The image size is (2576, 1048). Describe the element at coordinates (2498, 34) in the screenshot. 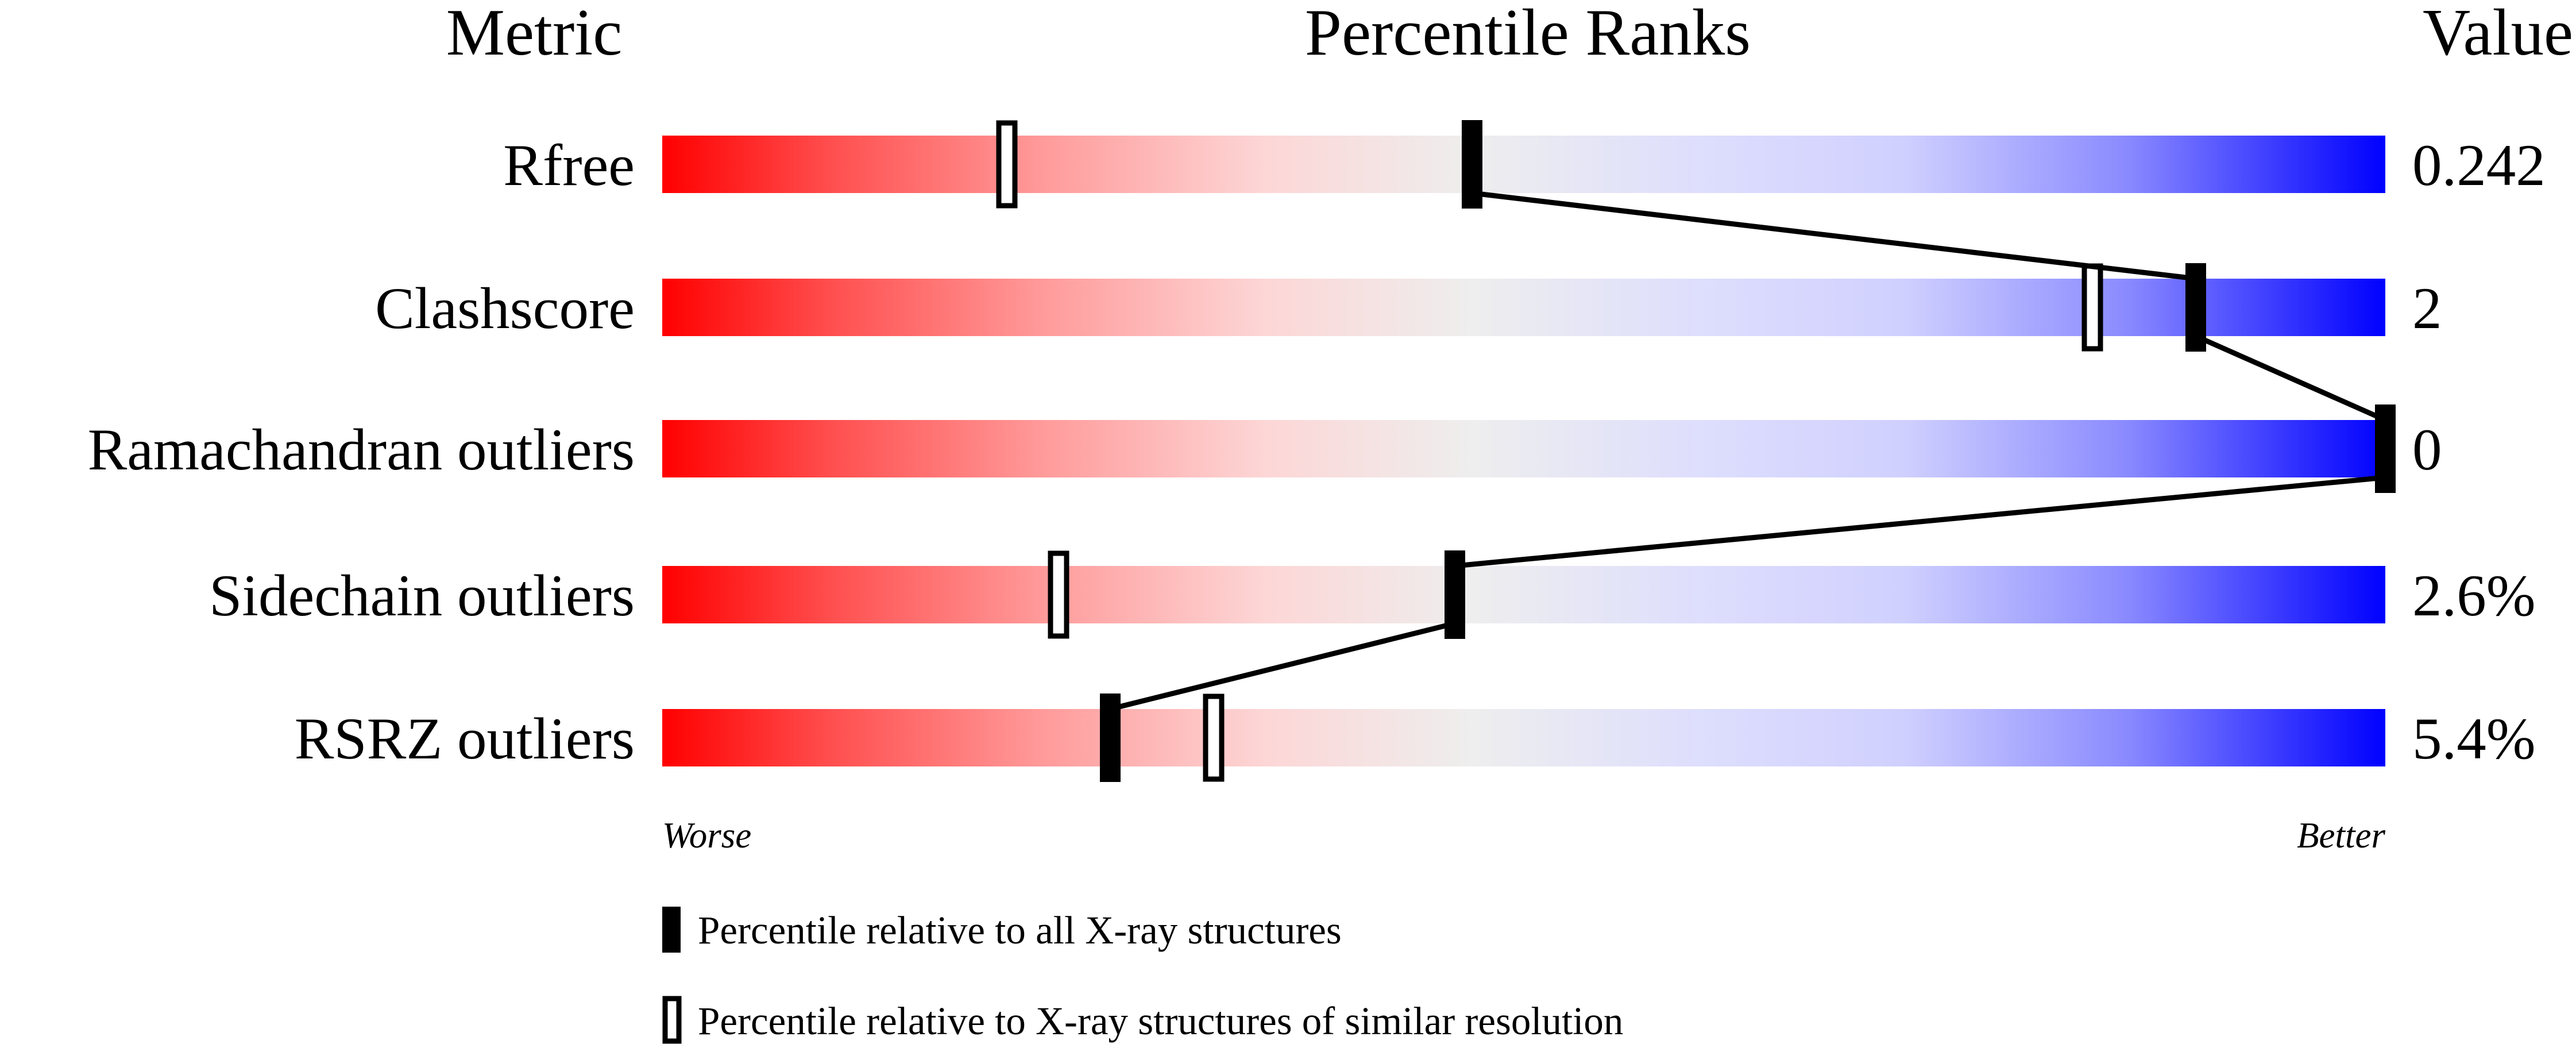

I see `header-value: Value` at that location.